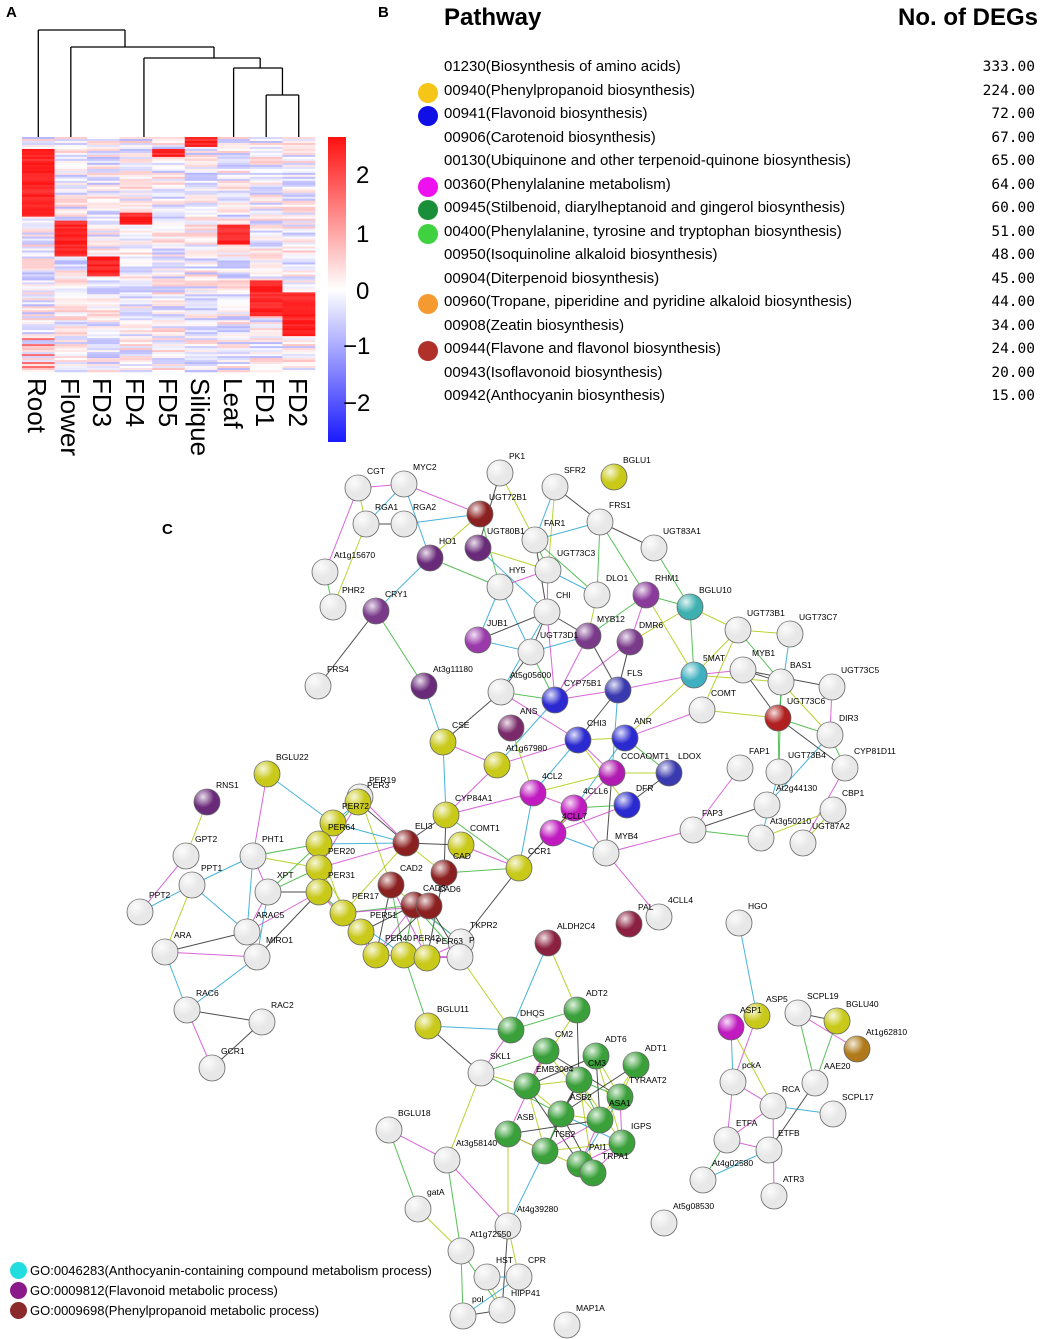 The image size is (1049, 1339). Describe the element at coordinates (860, 670) in the screenshot. I see `node-label: UGT73C5` at that location.